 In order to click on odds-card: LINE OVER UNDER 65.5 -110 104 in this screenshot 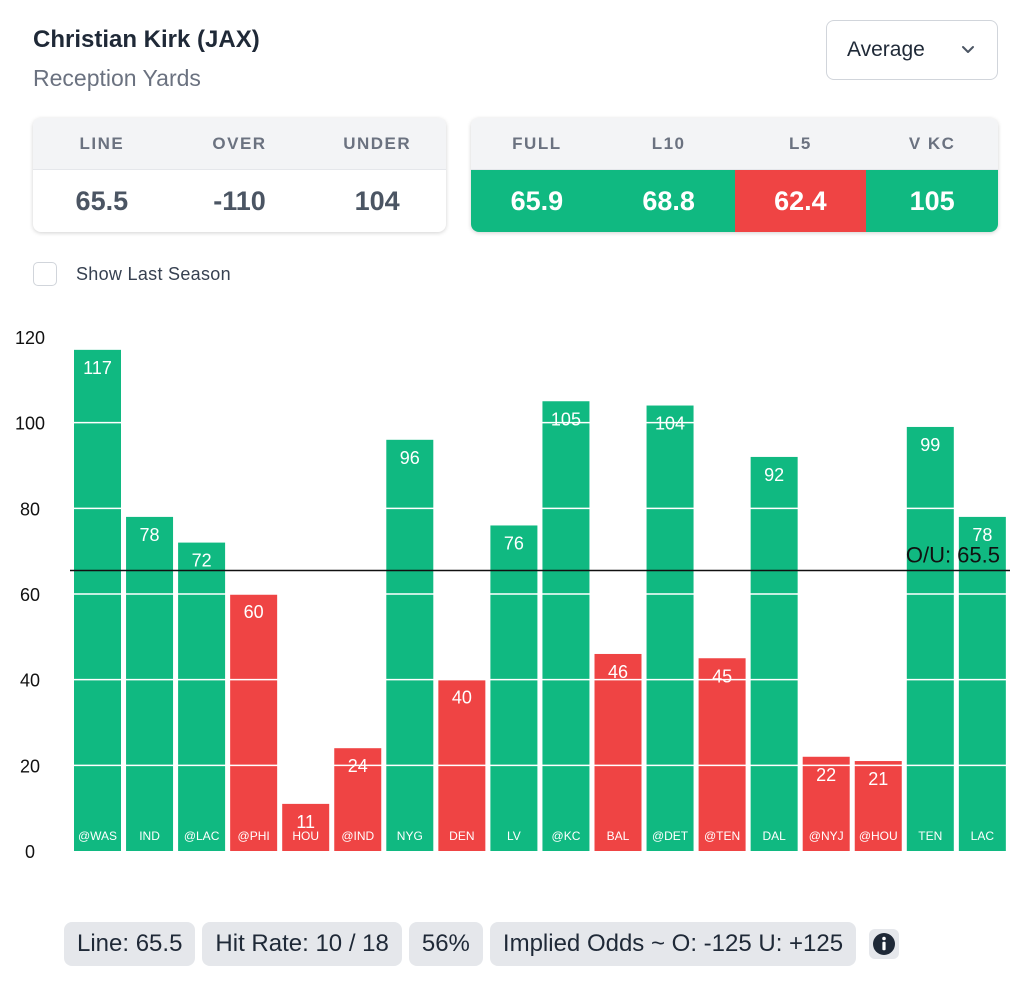, I will do `click(239, 175)`.